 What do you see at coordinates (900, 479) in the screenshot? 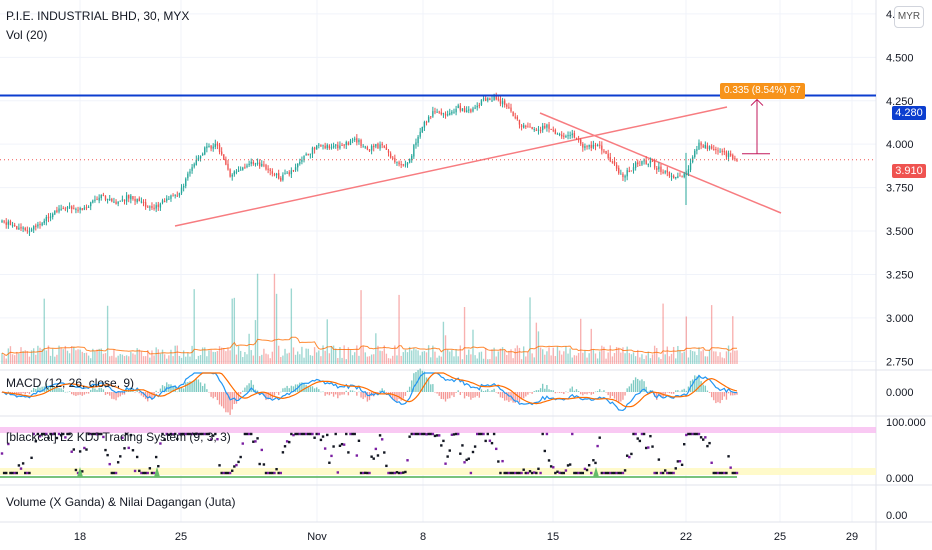
I see `kdj-tick-label-bottom: 0.000` at bounding box center [900, 479].